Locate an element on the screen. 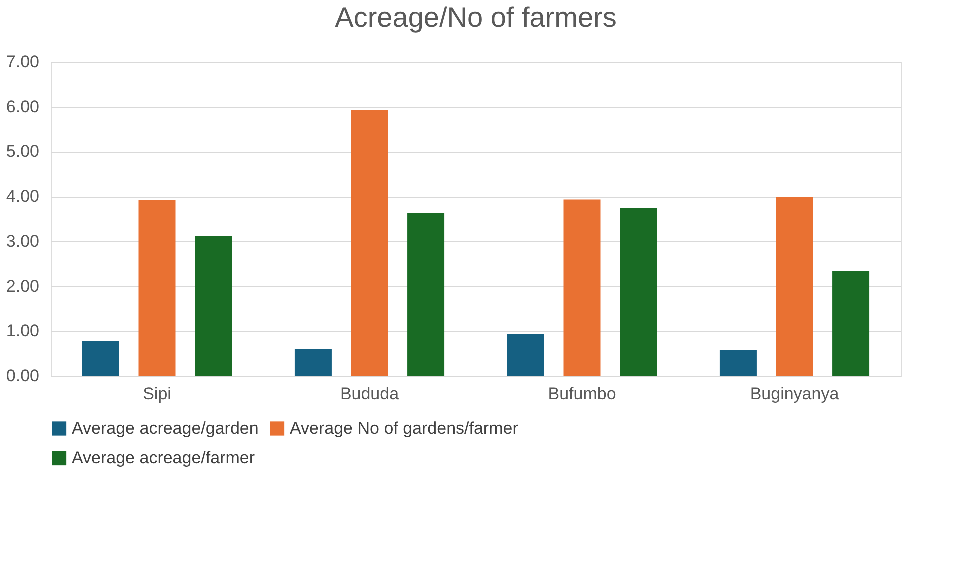 Image resolution: width=953 pixels, height=576 pixels. x-tick-label: Bufumbo is located at coordinates (582, 394).